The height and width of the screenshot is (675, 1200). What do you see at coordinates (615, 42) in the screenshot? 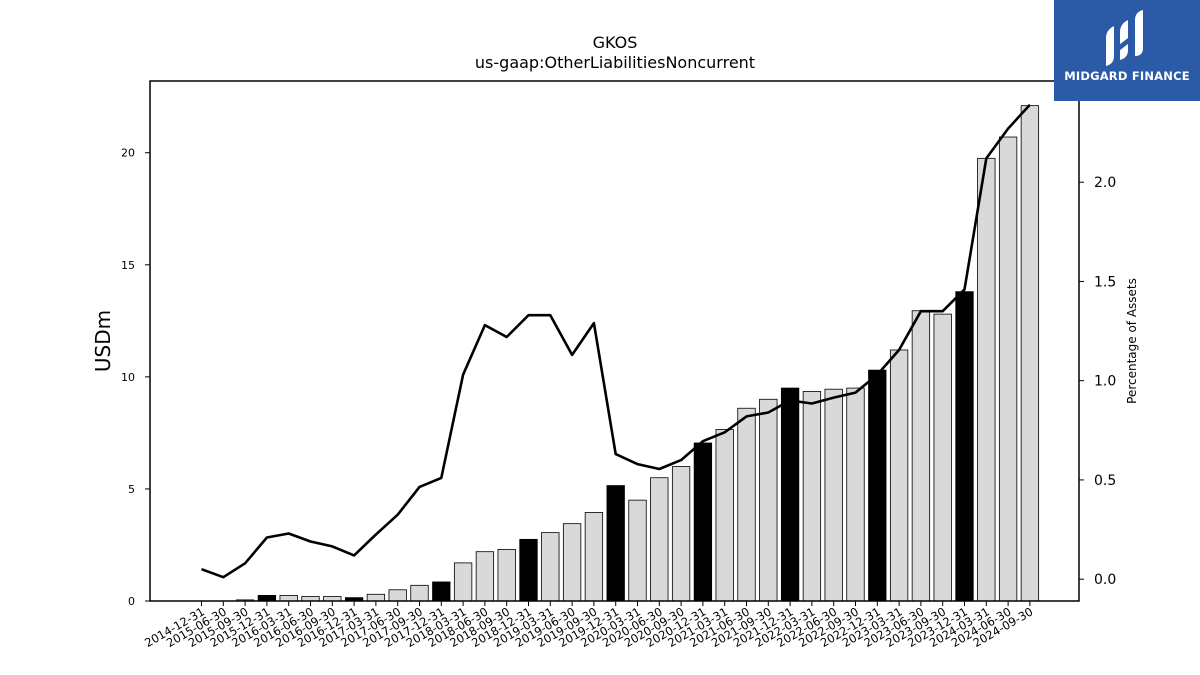
I see `chart-title: GKOS` at bounding box center [615, 42].